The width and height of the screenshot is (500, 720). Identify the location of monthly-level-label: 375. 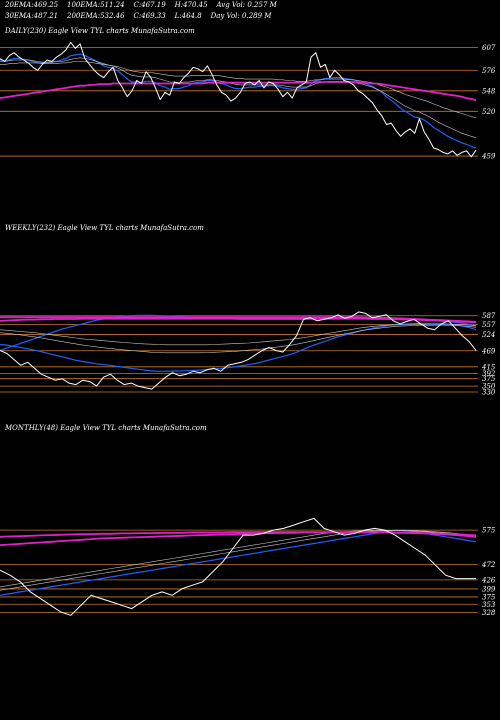
(489, 597).